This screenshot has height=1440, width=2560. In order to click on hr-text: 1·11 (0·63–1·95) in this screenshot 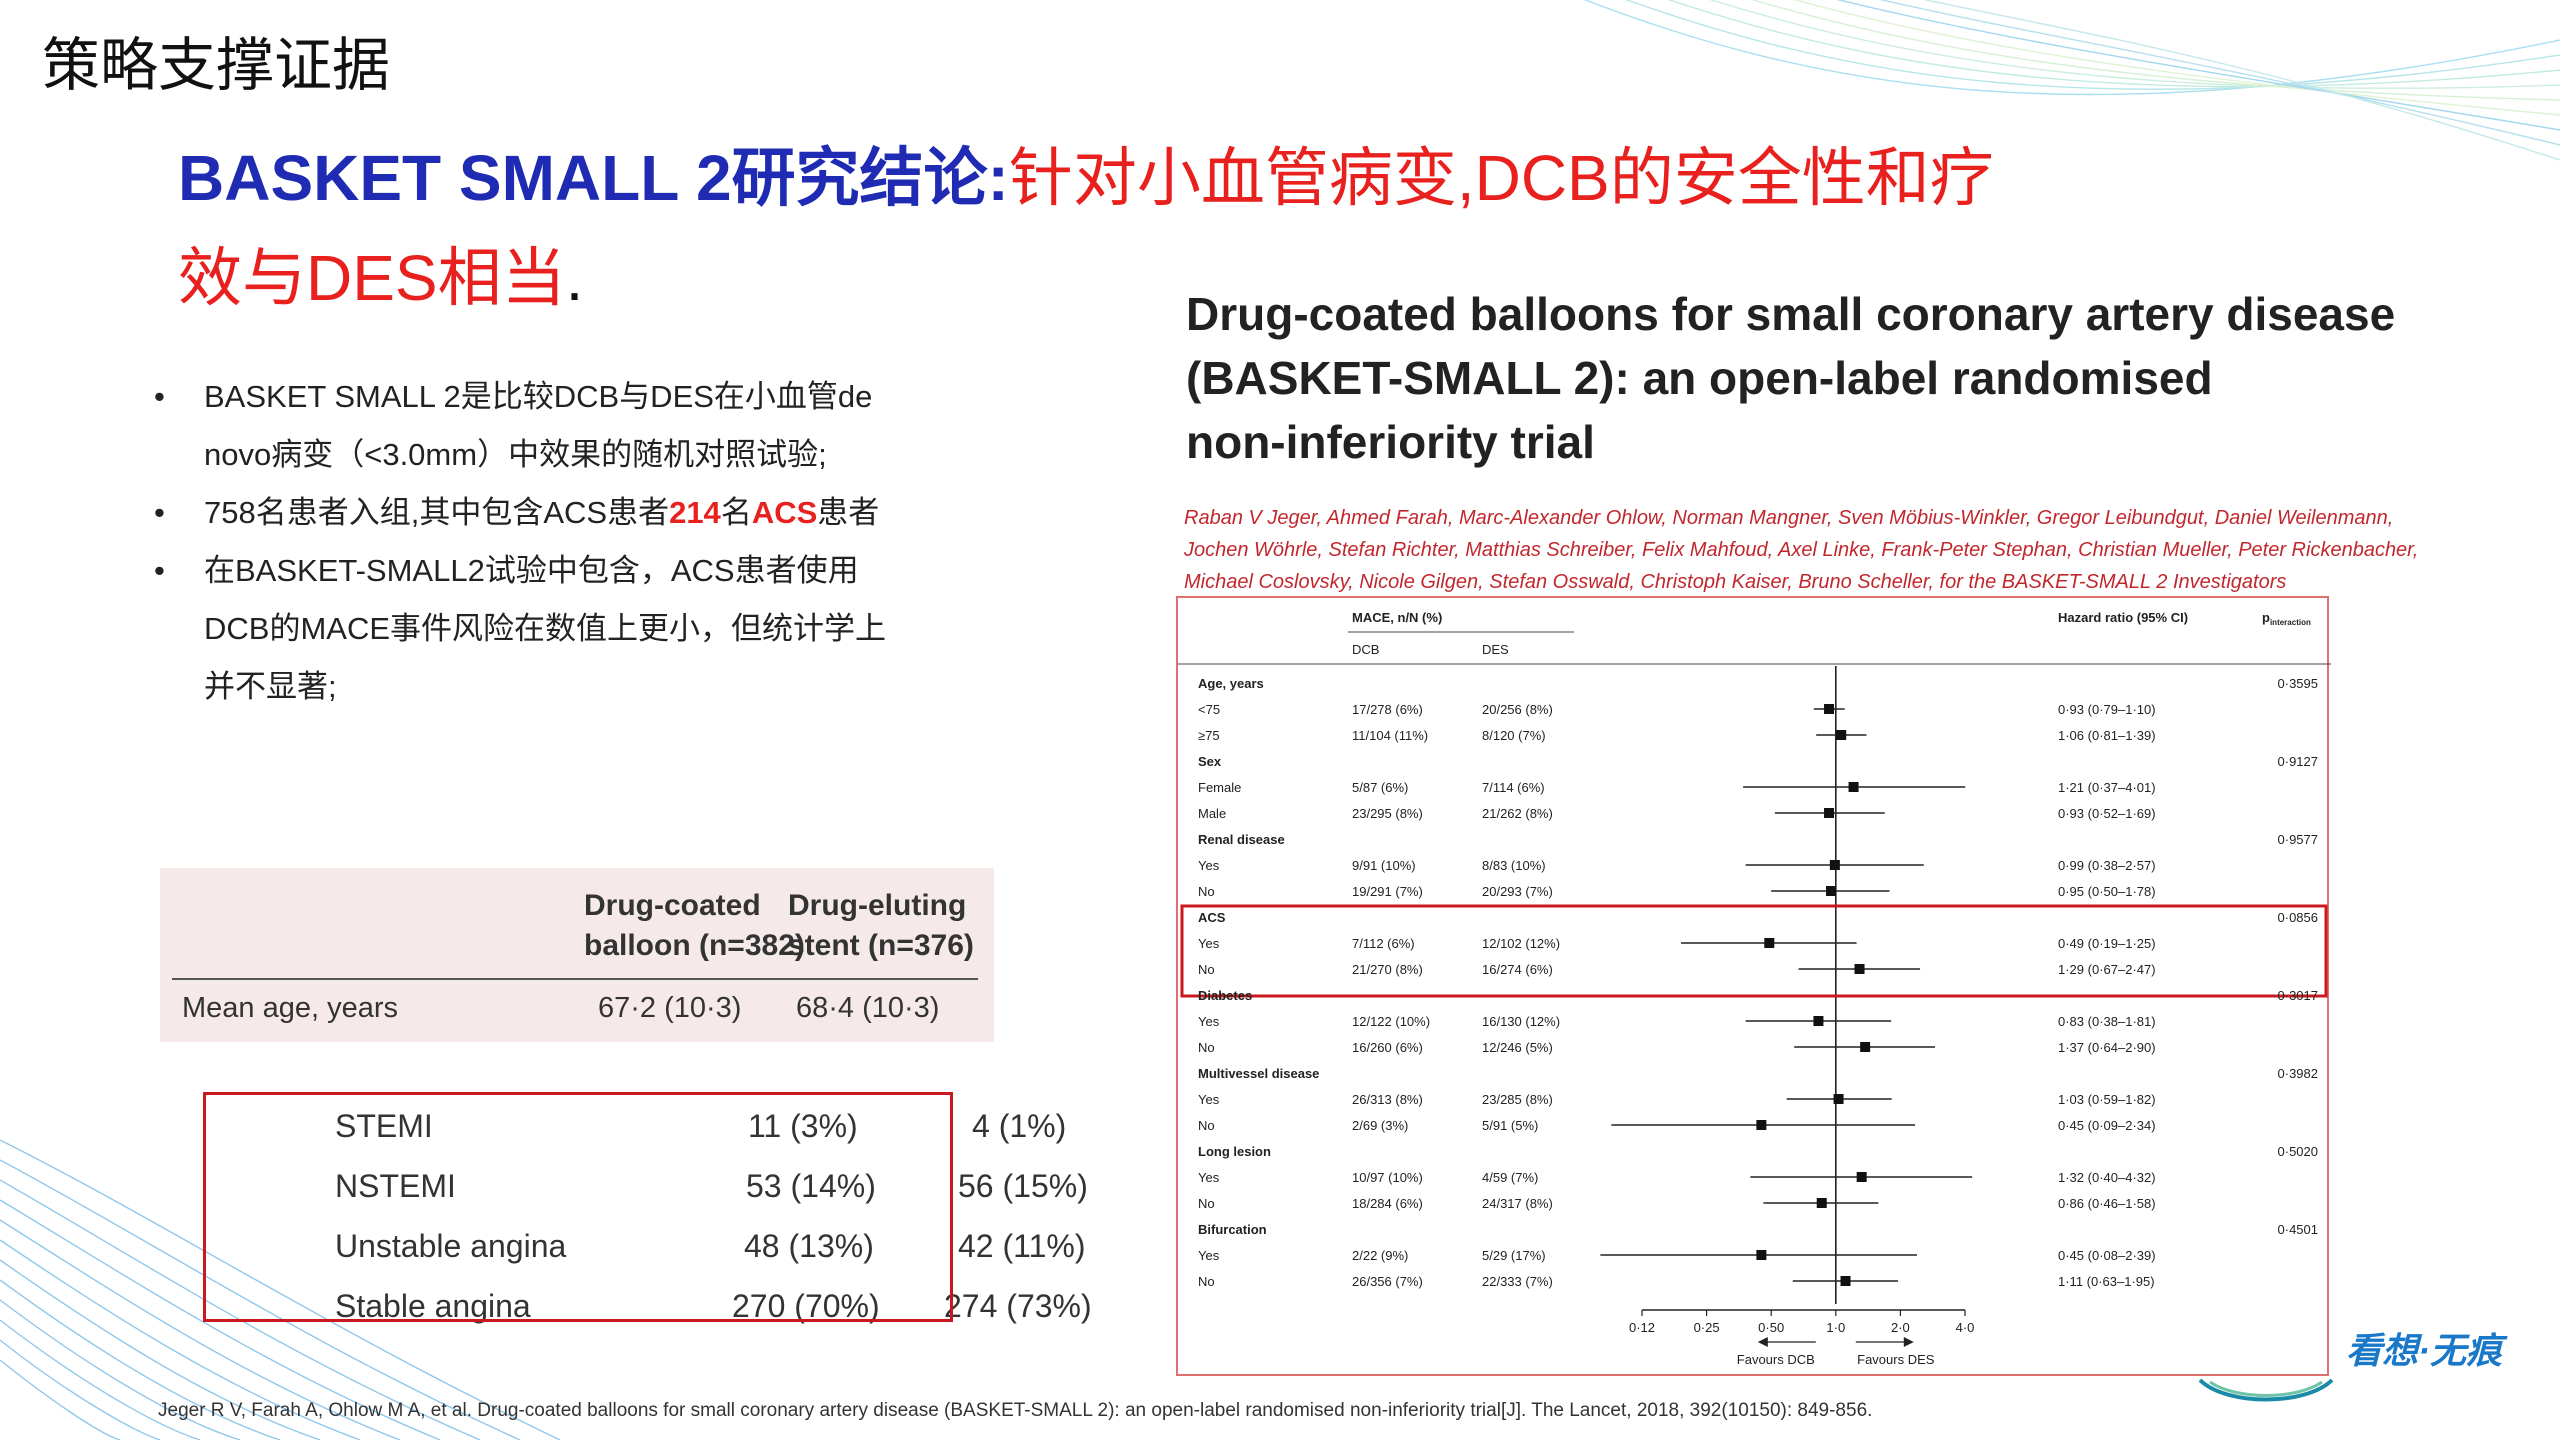, I will do `click(2106, 1281)`.